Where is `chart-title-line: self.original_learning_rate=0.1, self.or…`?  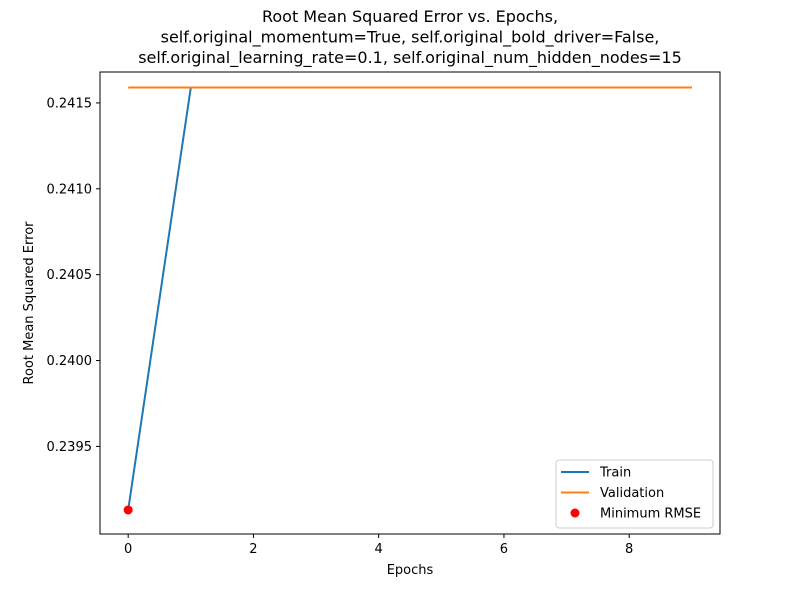 chart-title-line: self.original_learning_rate=0.1, self.or… is located at coordinates (410, 58).